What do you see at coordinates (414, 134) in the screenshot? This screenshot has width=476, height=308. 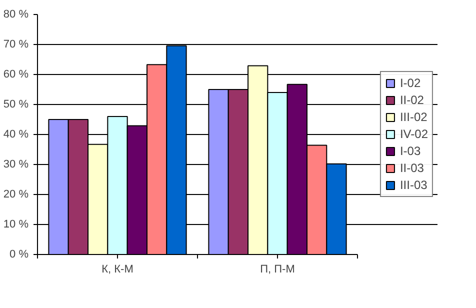 I see `legend-label: IV-02` at bounding box center [414, 134].